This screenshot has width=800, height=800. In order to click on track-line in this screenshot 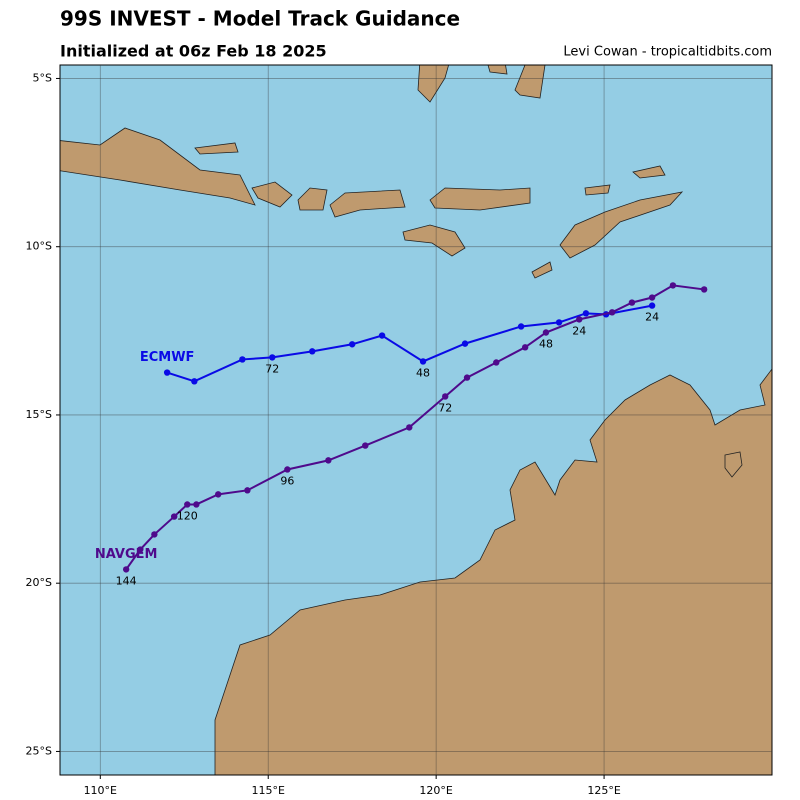, I will do `click(409, 343)`.